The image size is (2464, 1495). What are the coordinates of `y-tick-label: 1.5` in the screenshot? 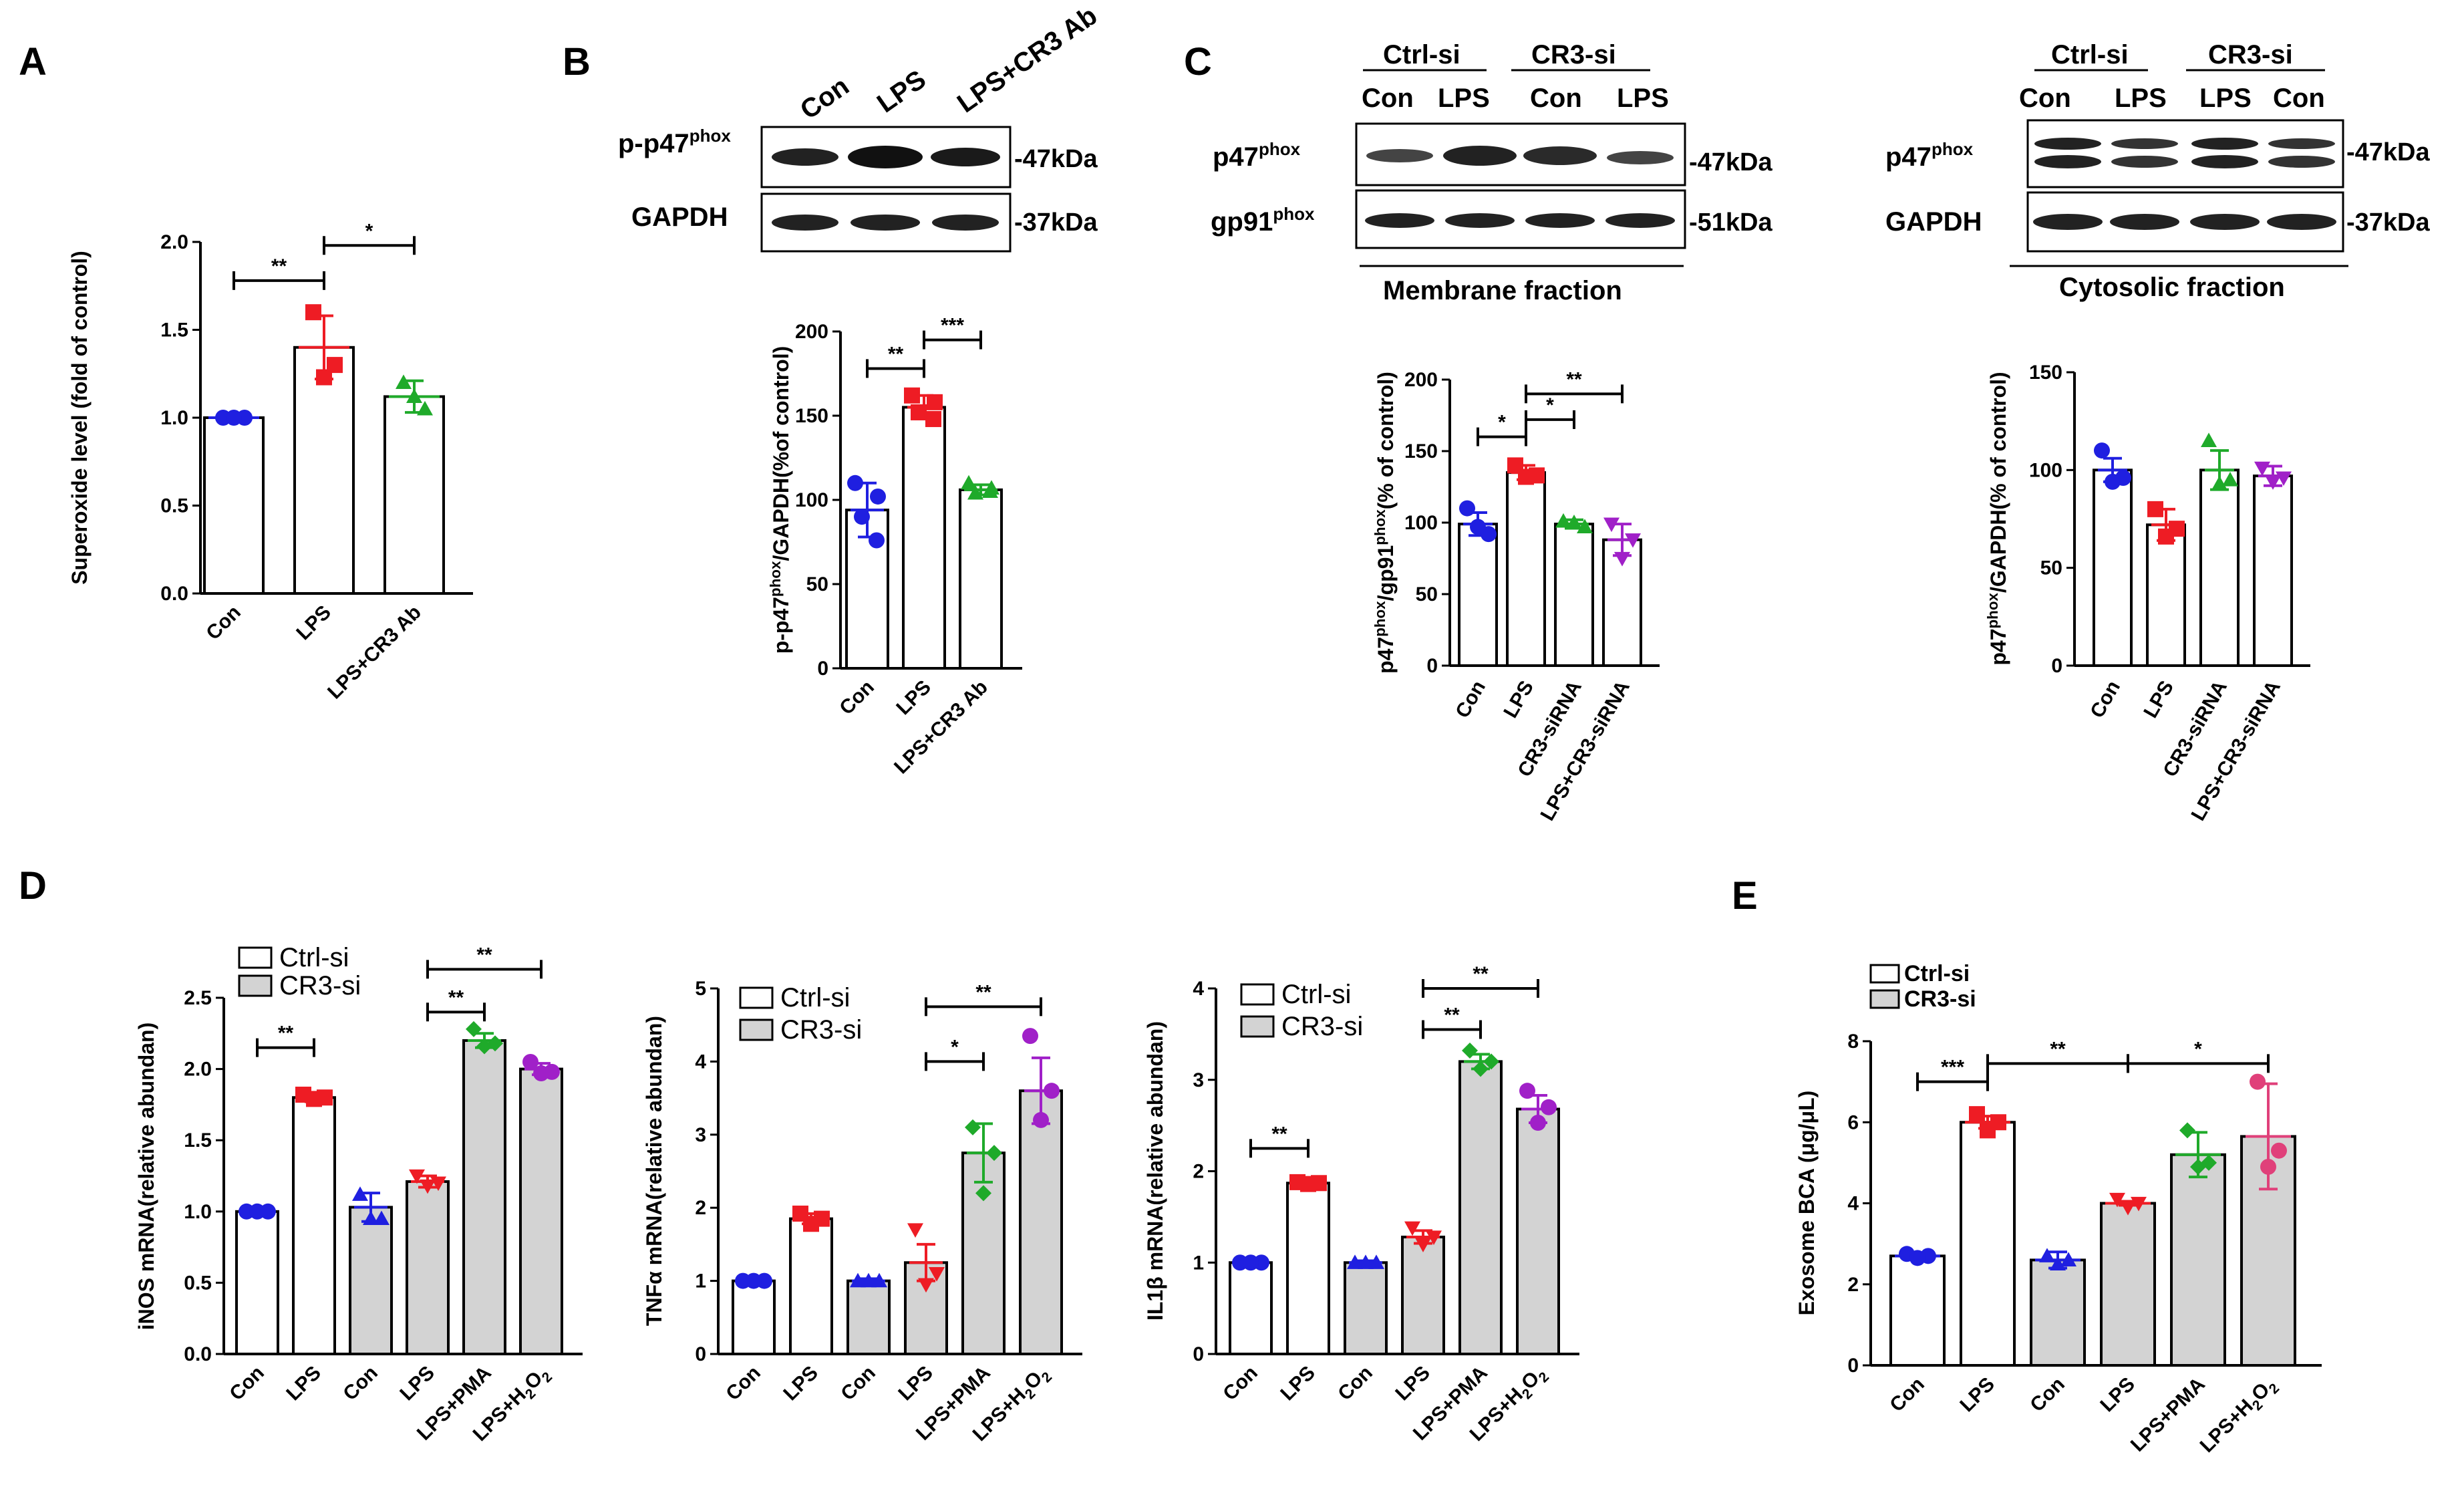 It's located at (174, 330).